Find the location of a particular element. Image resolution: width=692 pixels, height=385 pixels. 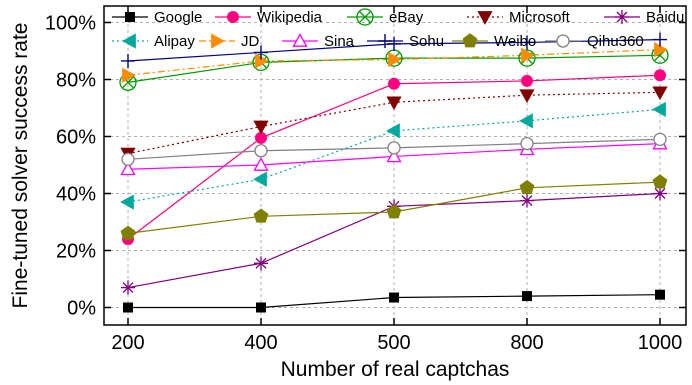

legend-marker-wikipedia is located at coordinates (233, 17).